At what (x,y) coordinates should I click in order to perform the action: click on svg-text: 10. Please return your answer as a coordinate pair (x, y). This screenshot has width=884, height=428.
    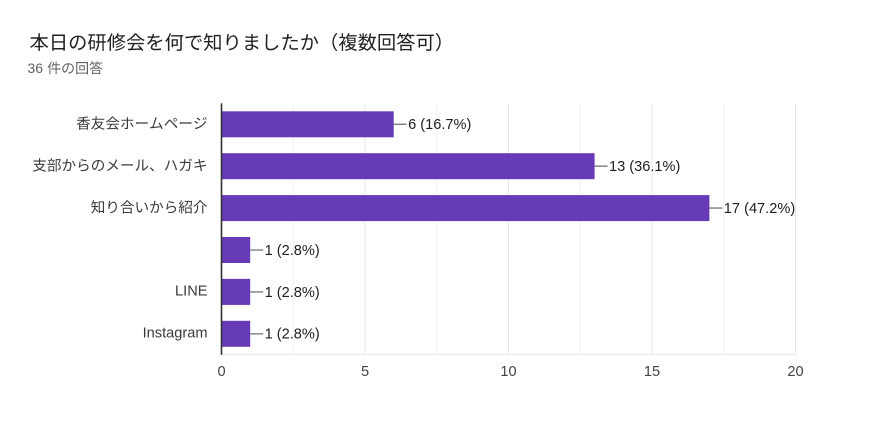
    Looking at the image, I should click on (508, 372).